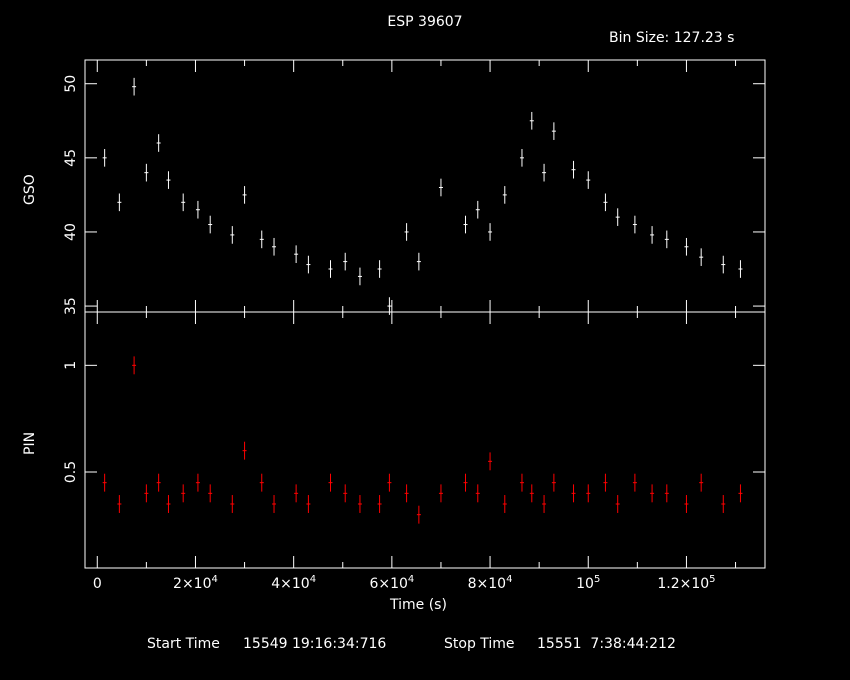 The height and width of the screenshot is (680, 850). Describe the element at coordinates (391, 583) in the screenshot. I see `xtick-label: 6×104` at that location.